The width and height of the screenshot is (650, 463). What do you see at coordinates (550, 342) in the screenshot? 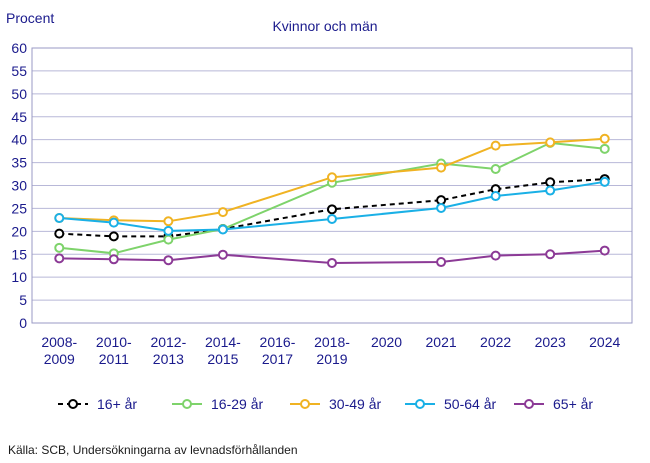
I see `x-tick-label: 2023` at bounding box center [550, 342].